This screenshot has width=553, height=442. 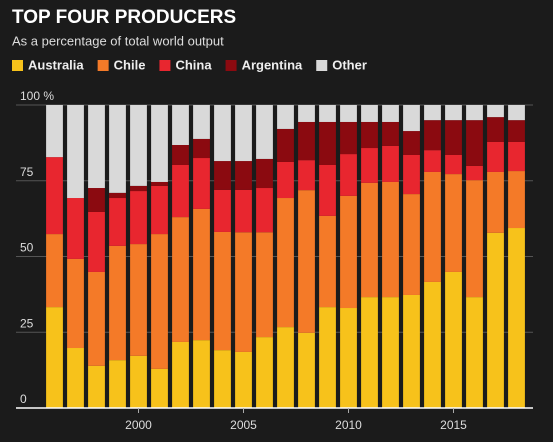 What do you see at coordinates (453, 425) in the screenshot?
I see `x-tick-label: 2015` at bounding box center [453, 425].